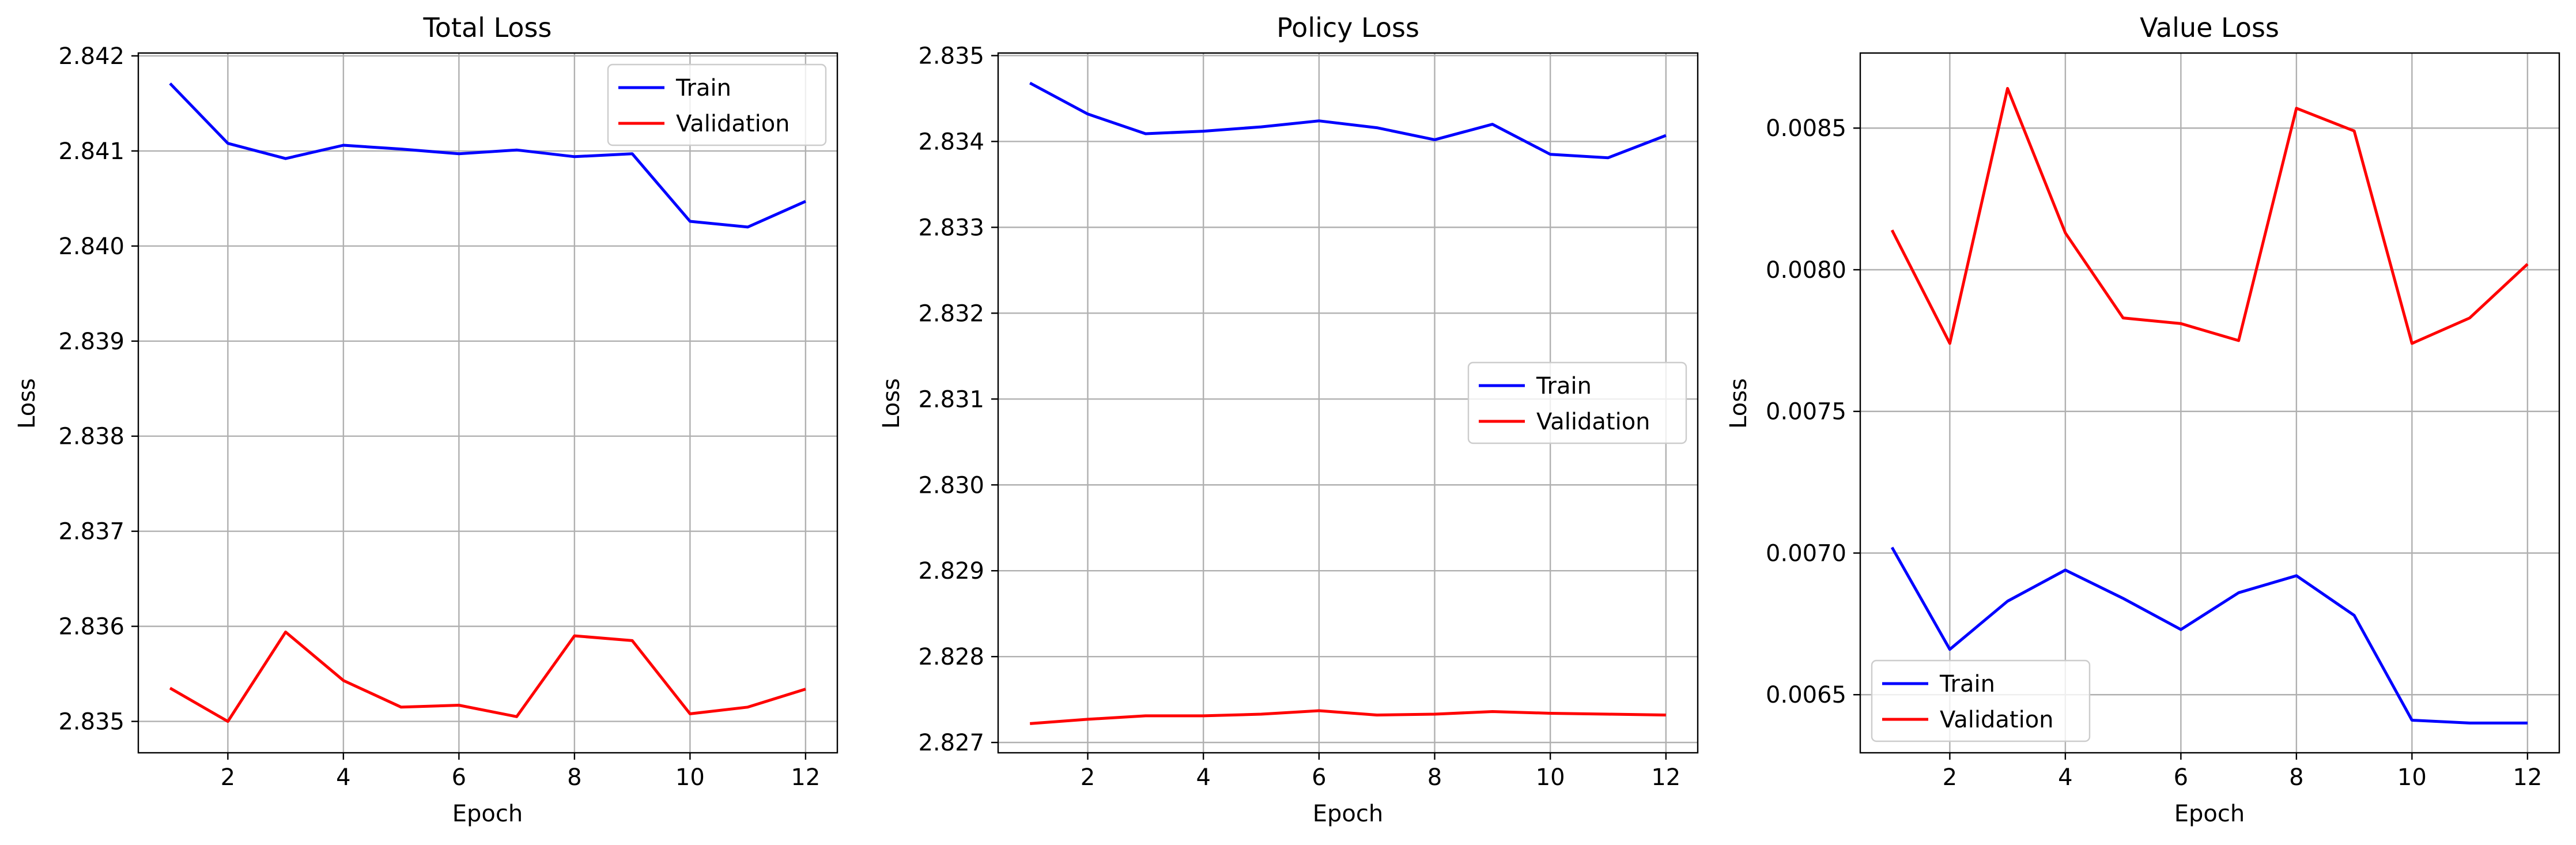  I want to click on y-tick-label: 0.0080, so click(1806, 270).